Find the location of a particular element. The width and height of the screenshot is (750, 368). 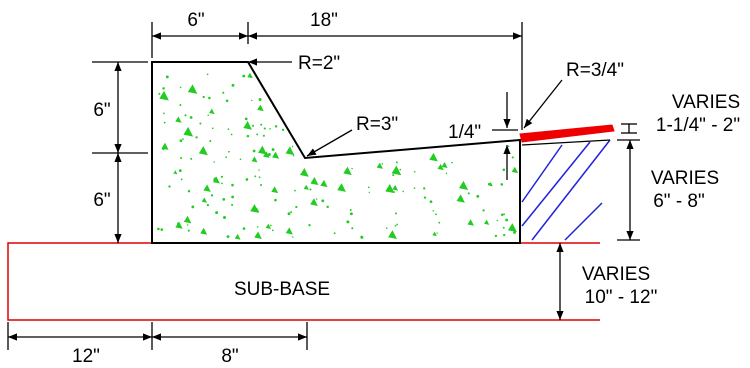

fill-varies-label: VARIES is located at coordinates (685, 178).